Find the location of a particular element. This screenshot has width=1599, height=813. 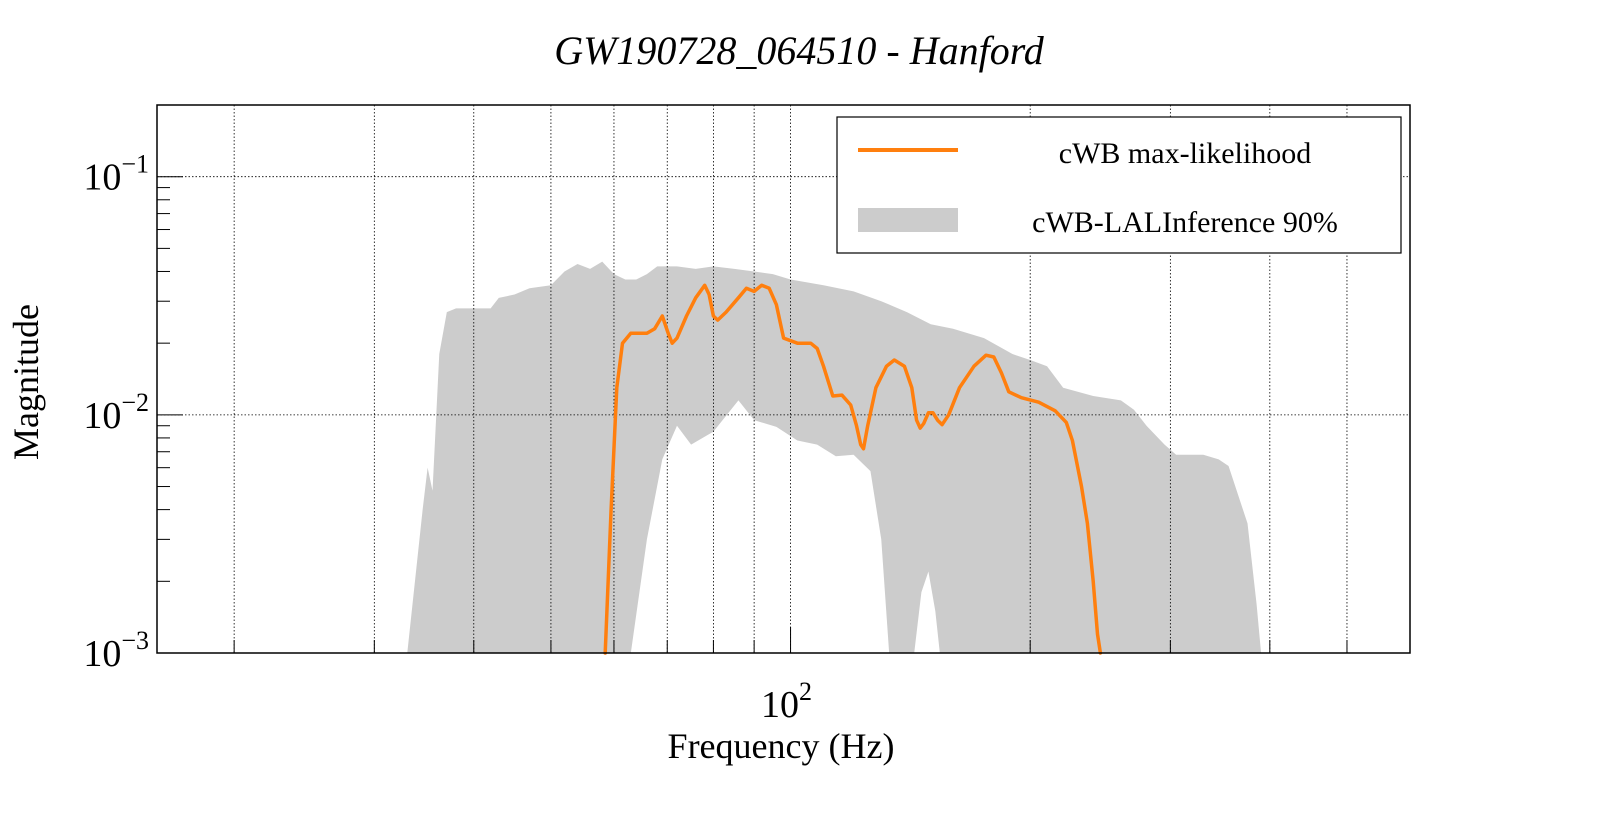

line-layer is located at coordinates (853, 469).